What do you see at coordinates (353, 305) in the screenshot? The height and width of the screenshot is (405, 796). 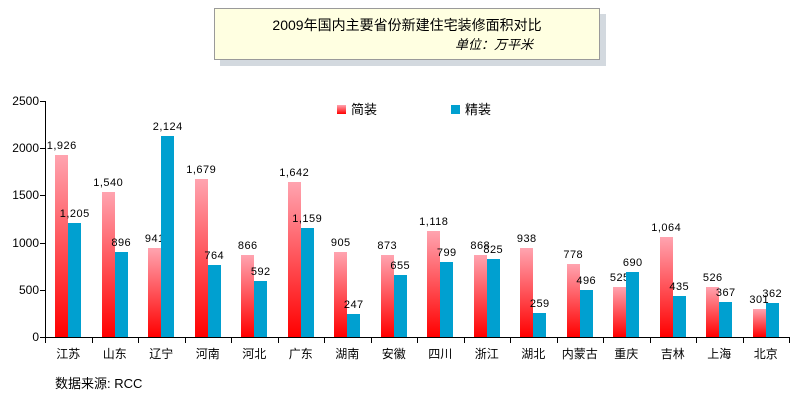 I see `bar-value-label: 247` at bounding box center [353, 305].